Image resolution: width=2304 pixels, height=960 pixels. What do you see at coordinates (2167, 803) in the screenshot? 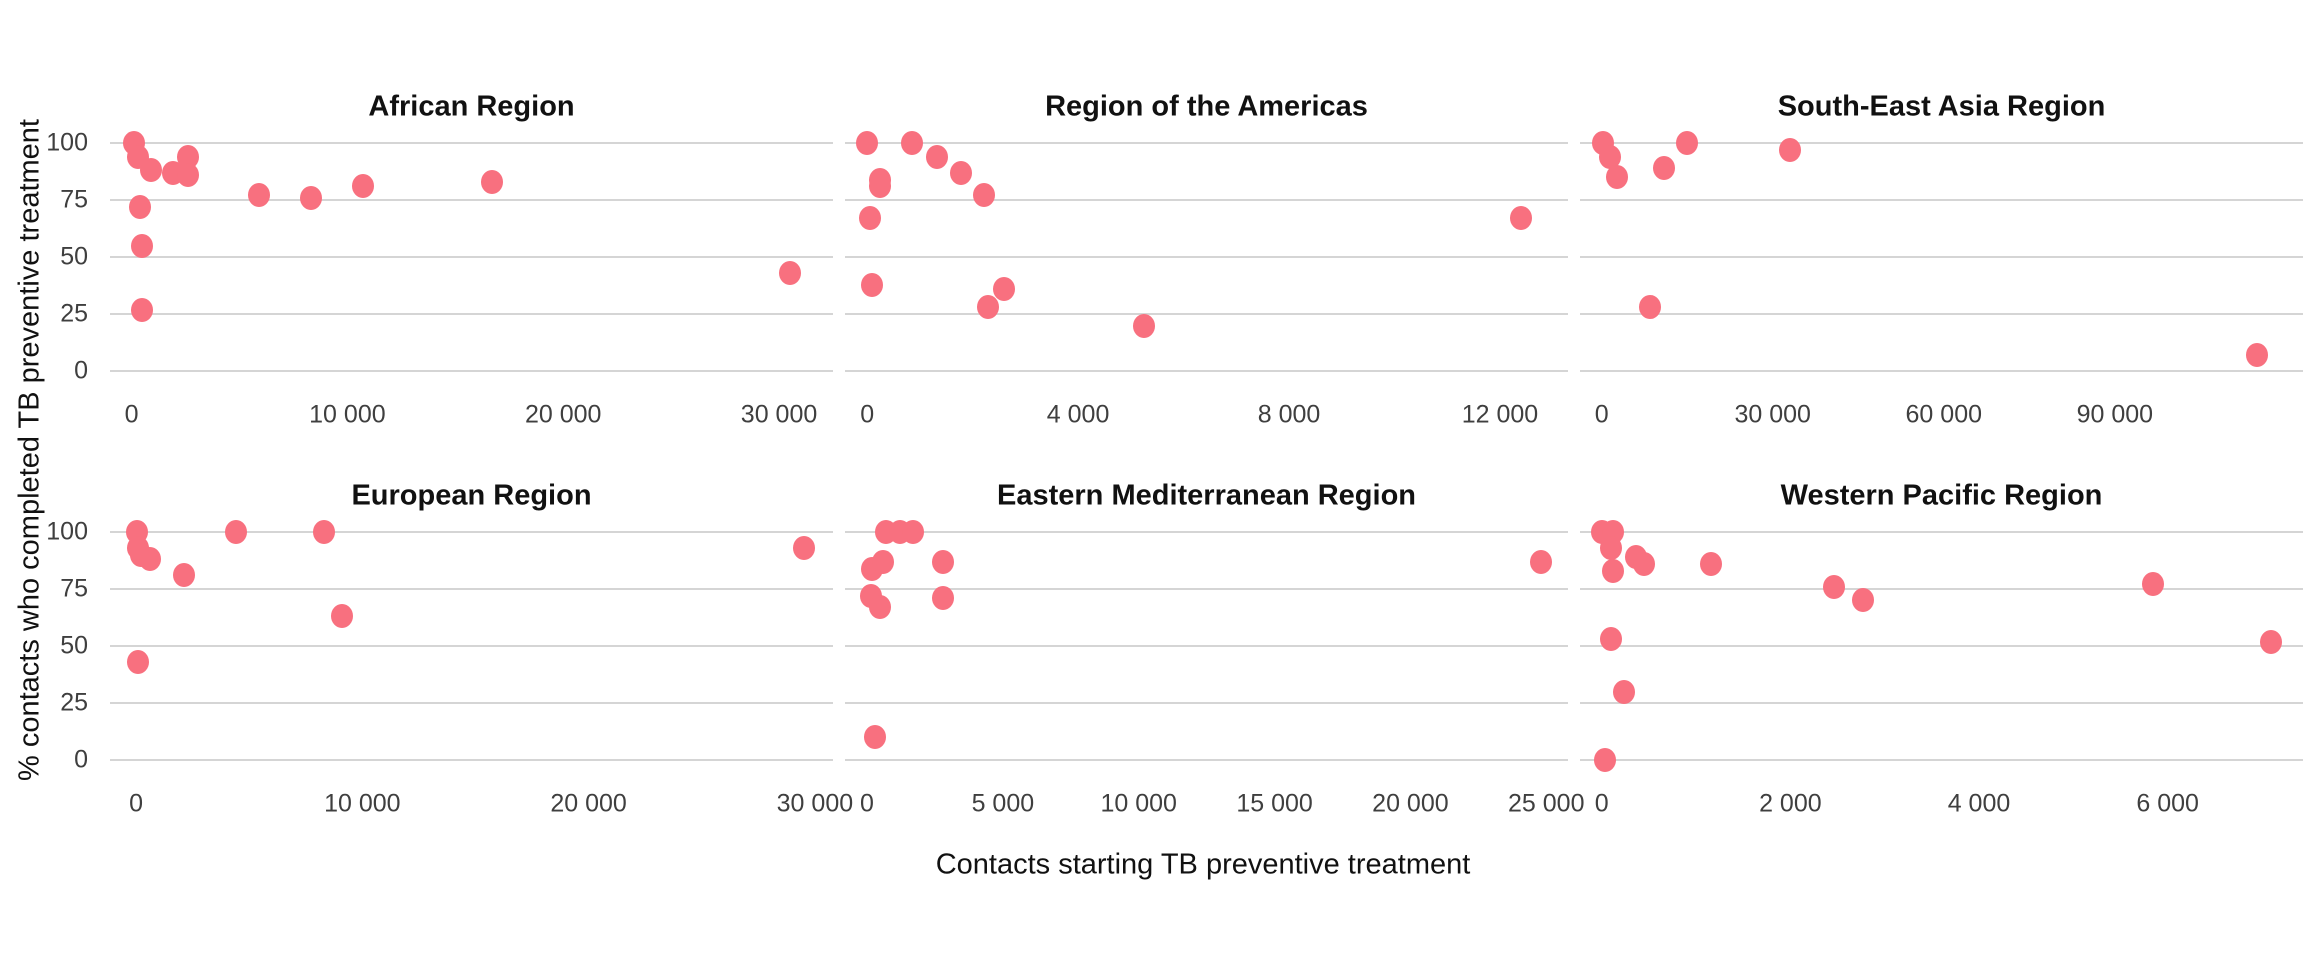
I see `x-tick-label: 6 000` at bounding box center [2167, 803].